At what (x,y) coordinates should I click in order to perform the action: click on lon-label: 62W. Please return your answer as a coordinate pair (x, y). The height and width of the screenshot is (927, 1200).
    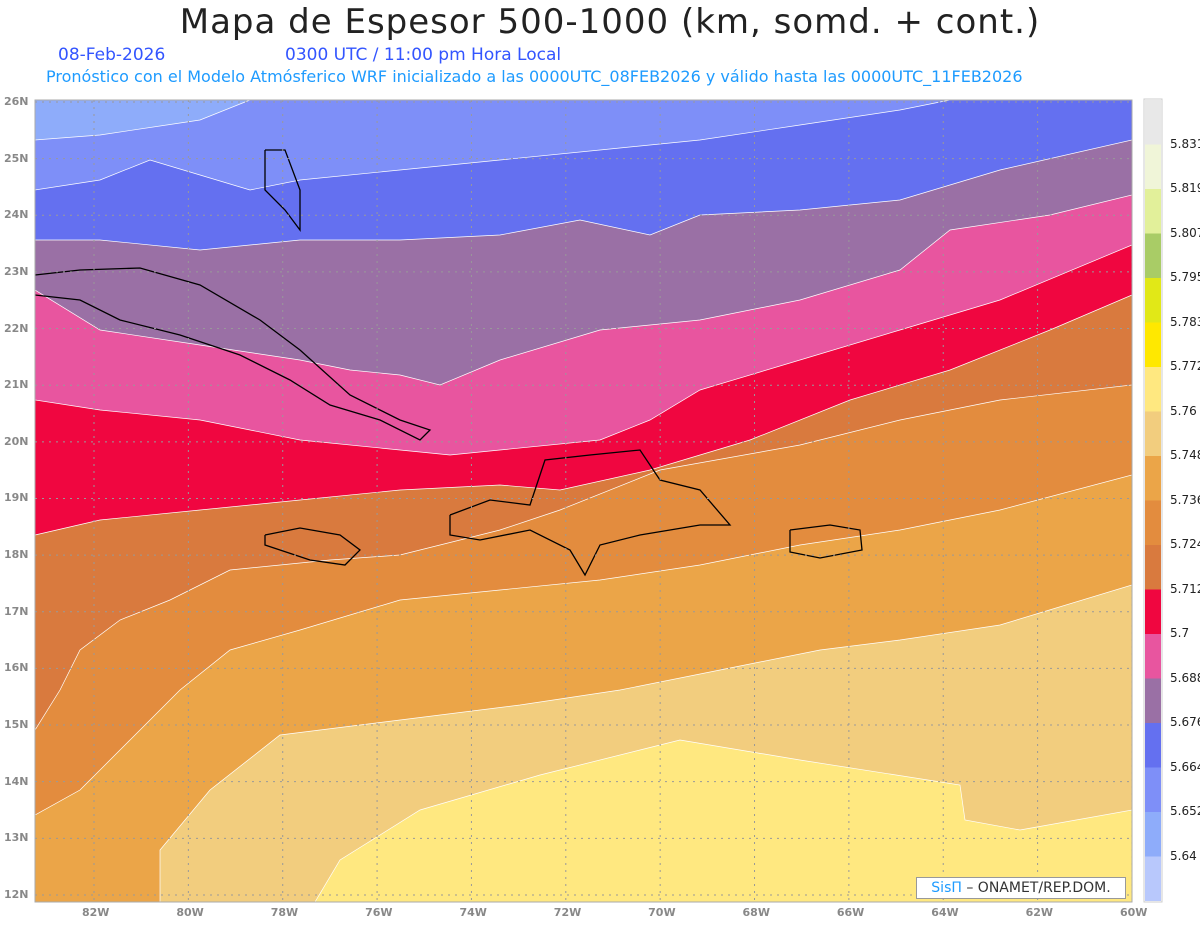
    Looking at the image, I should click on (1039, 912).